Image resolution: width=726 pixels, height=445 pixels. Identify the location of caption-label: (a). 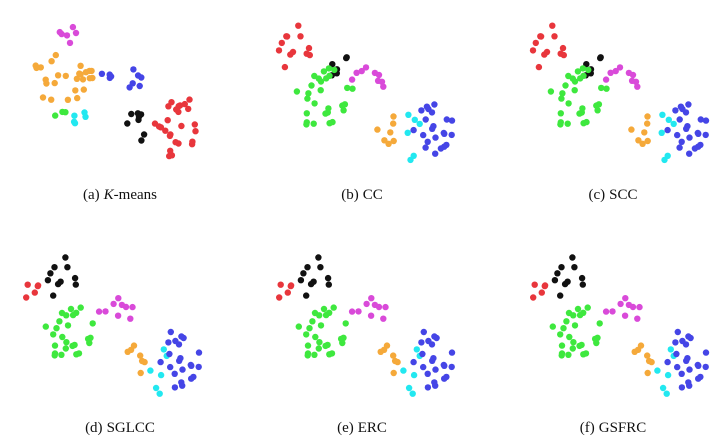
(91, 195).